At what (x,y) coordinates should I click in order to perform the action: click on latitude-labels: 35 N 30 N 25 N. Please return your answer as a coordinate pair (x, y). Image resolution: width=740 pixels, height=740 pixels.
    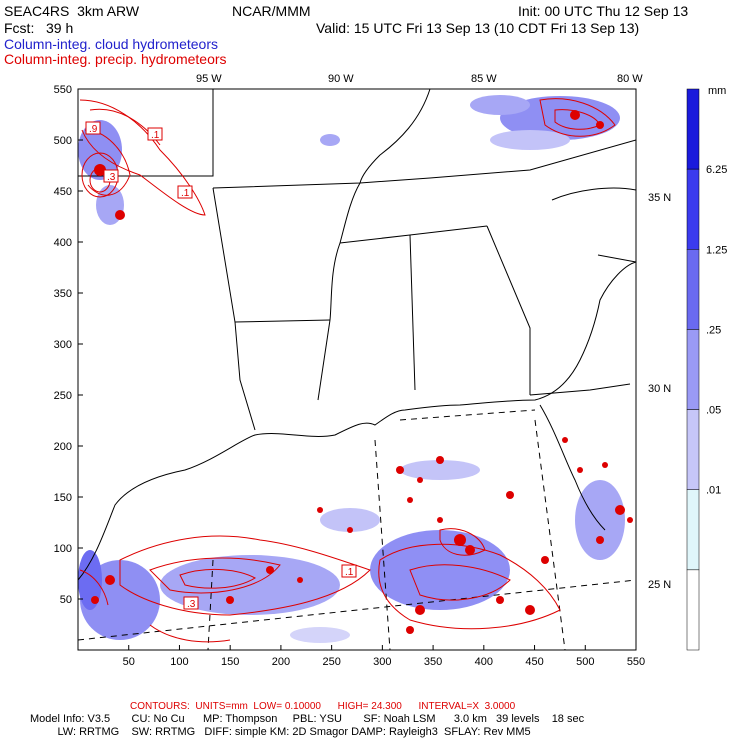
    Looking at the image, I should click on (659, 391).